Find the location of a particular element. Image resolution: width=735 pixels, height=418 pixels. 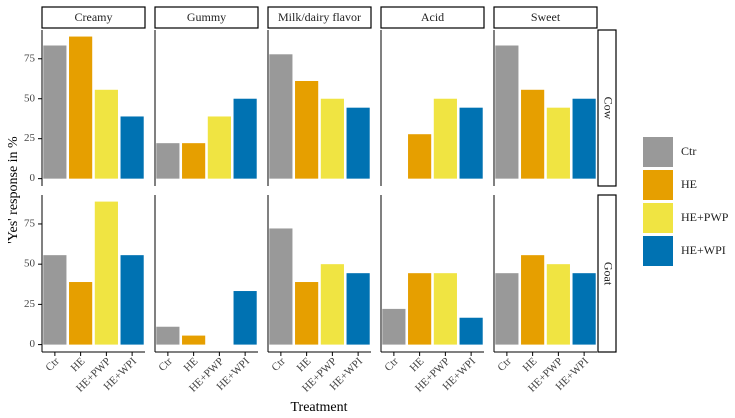

legend-label: HE is located at coordinates (689, 184).